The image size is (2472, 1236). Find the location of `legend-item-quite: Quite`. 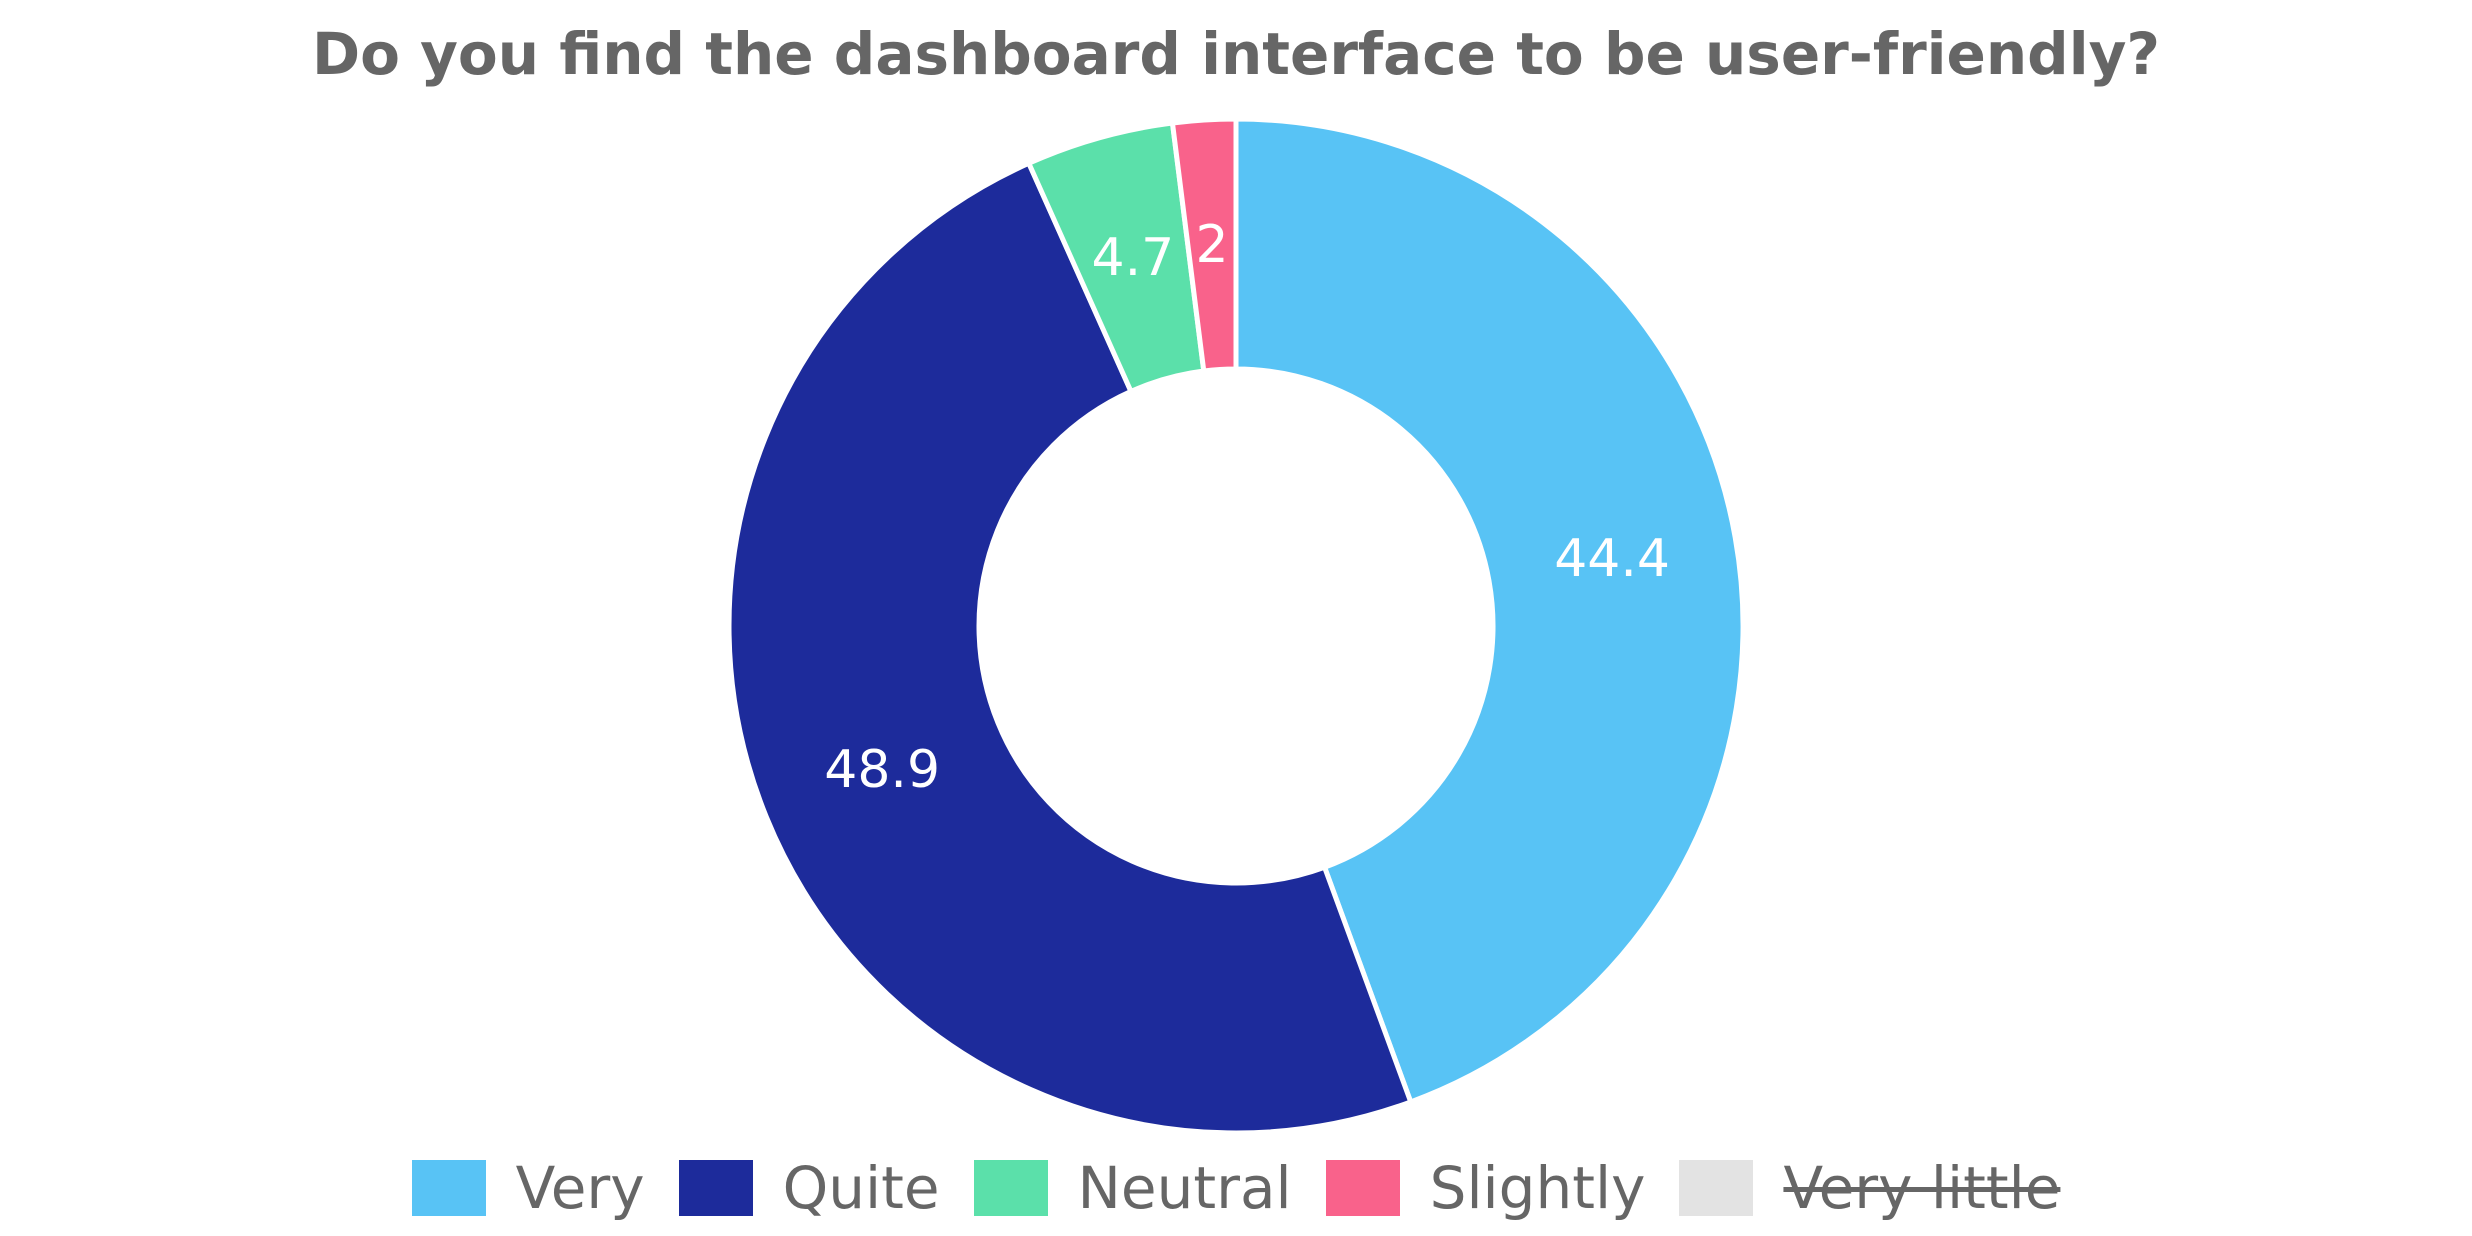

legend-item-quite: Quite is located at coordinates (809, 1188).